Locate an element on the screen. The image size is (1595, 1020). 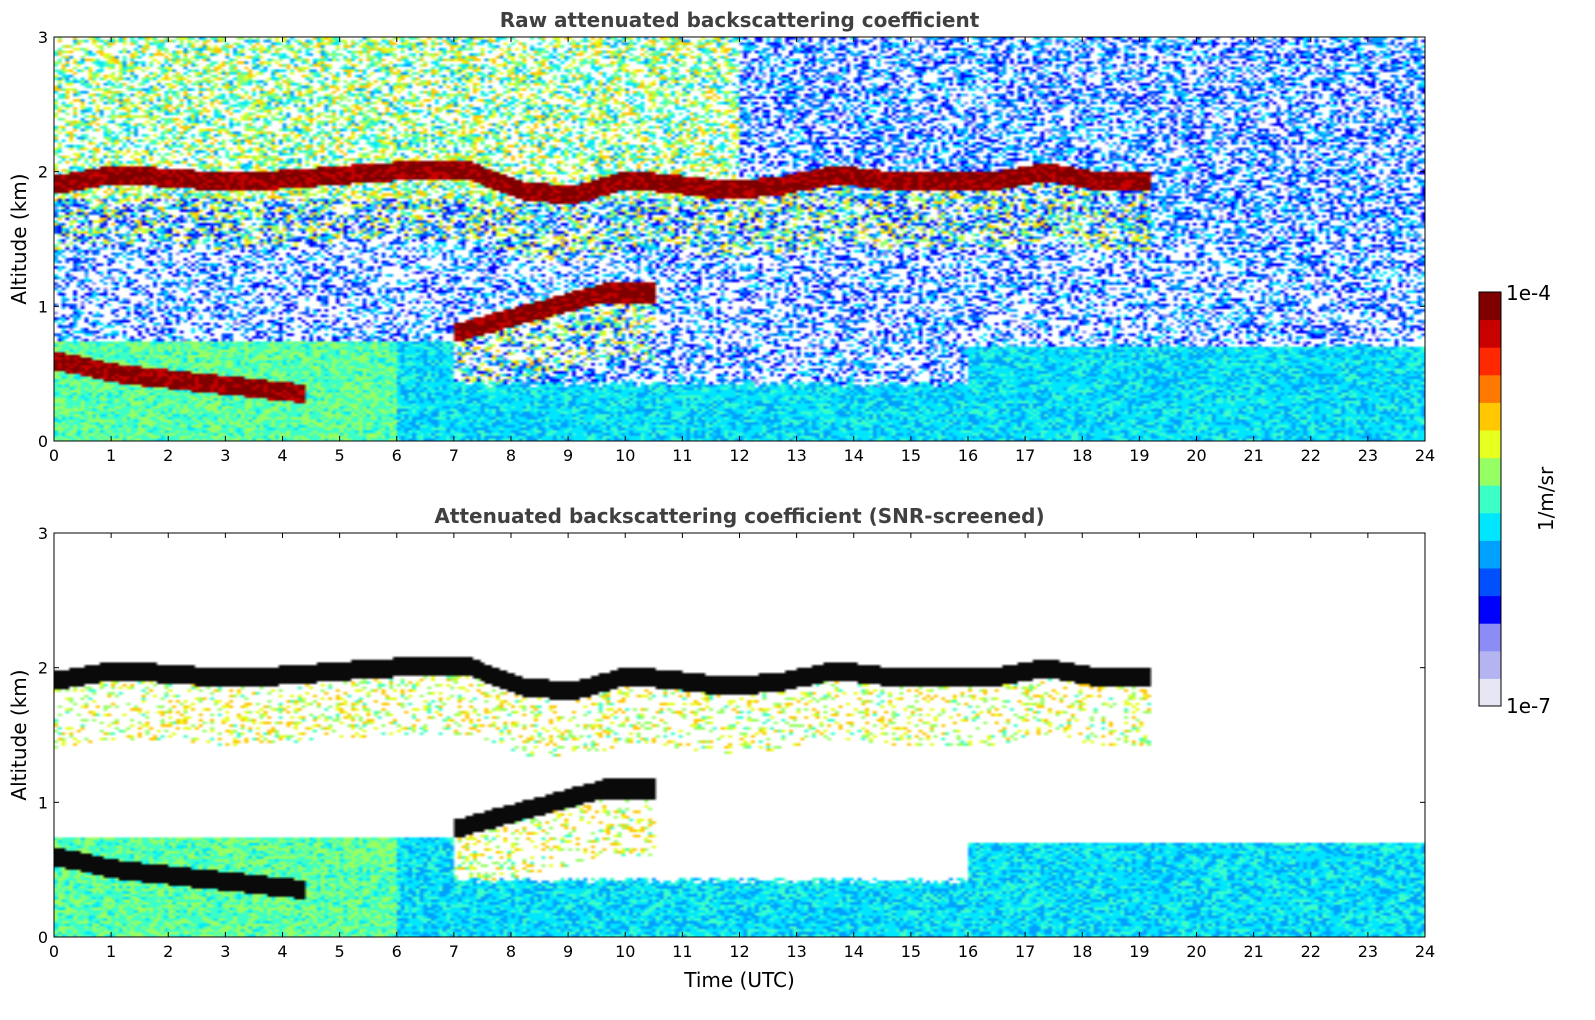
colorbar: 1e-4 1e-7 1/m/sr is located at coordinates (1518, 499).